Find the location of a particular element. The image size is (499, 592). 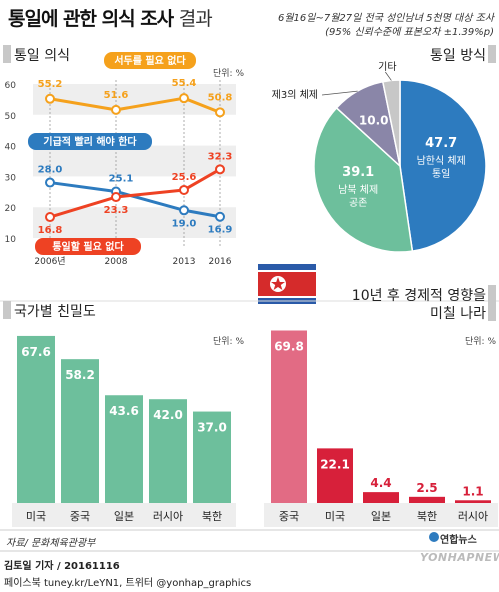

pie-slice-label: 기타 is located at coordinates (387, 67).